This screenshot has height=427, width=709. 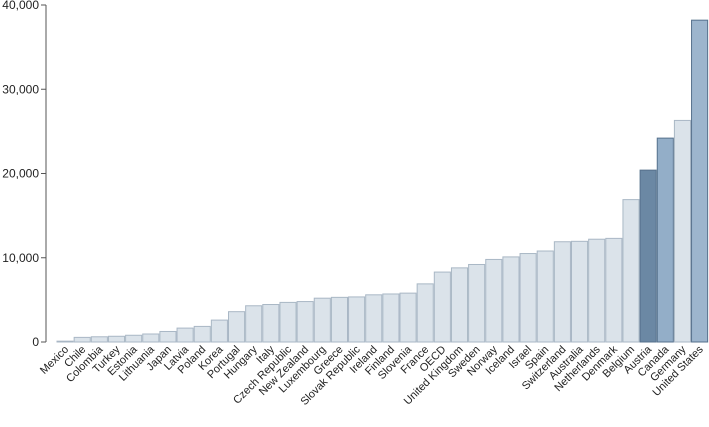 What do you see at coordinates (631, 271) in the screenshot?
I see `bar-belgium` at bounding box center [631, 271].